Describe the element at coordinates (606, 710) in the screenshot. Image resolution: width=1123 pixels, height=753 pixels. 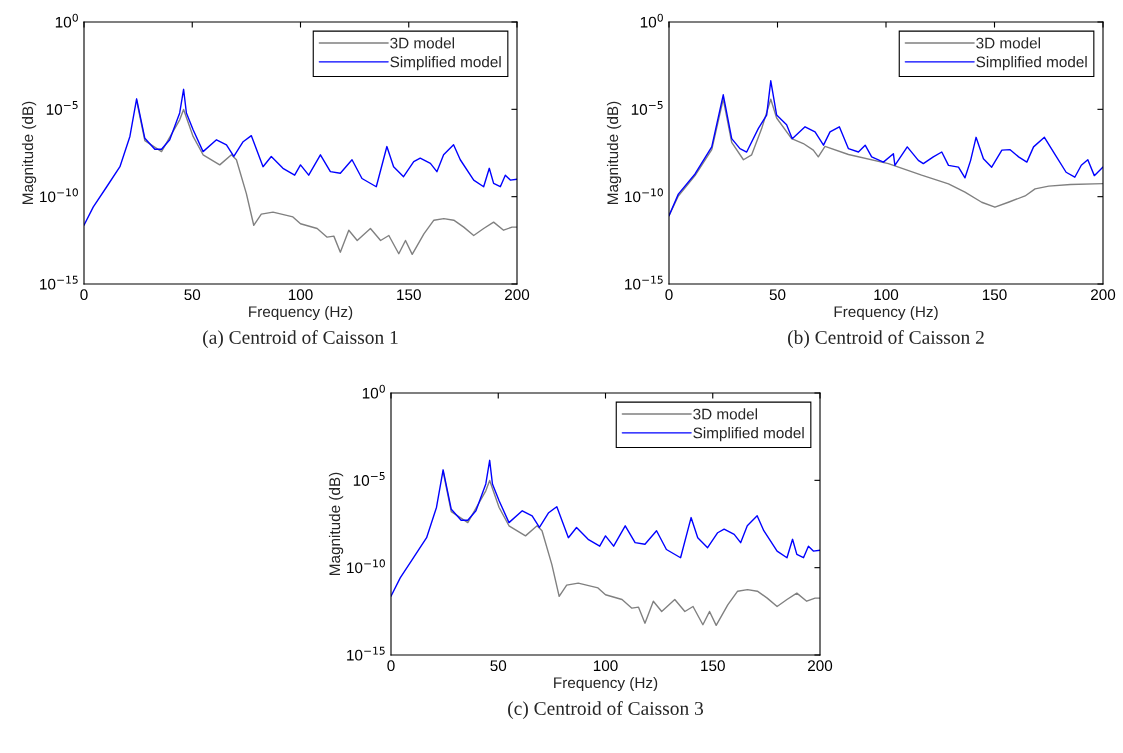
I see `text: (c) Centroid of Caisson 3` at that location.